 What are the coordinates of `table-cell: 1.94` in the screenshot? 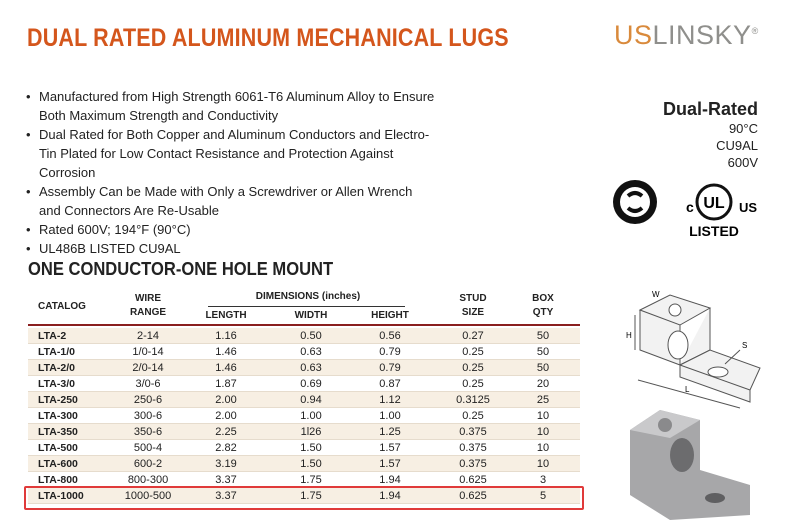 It's located at (390, 480).